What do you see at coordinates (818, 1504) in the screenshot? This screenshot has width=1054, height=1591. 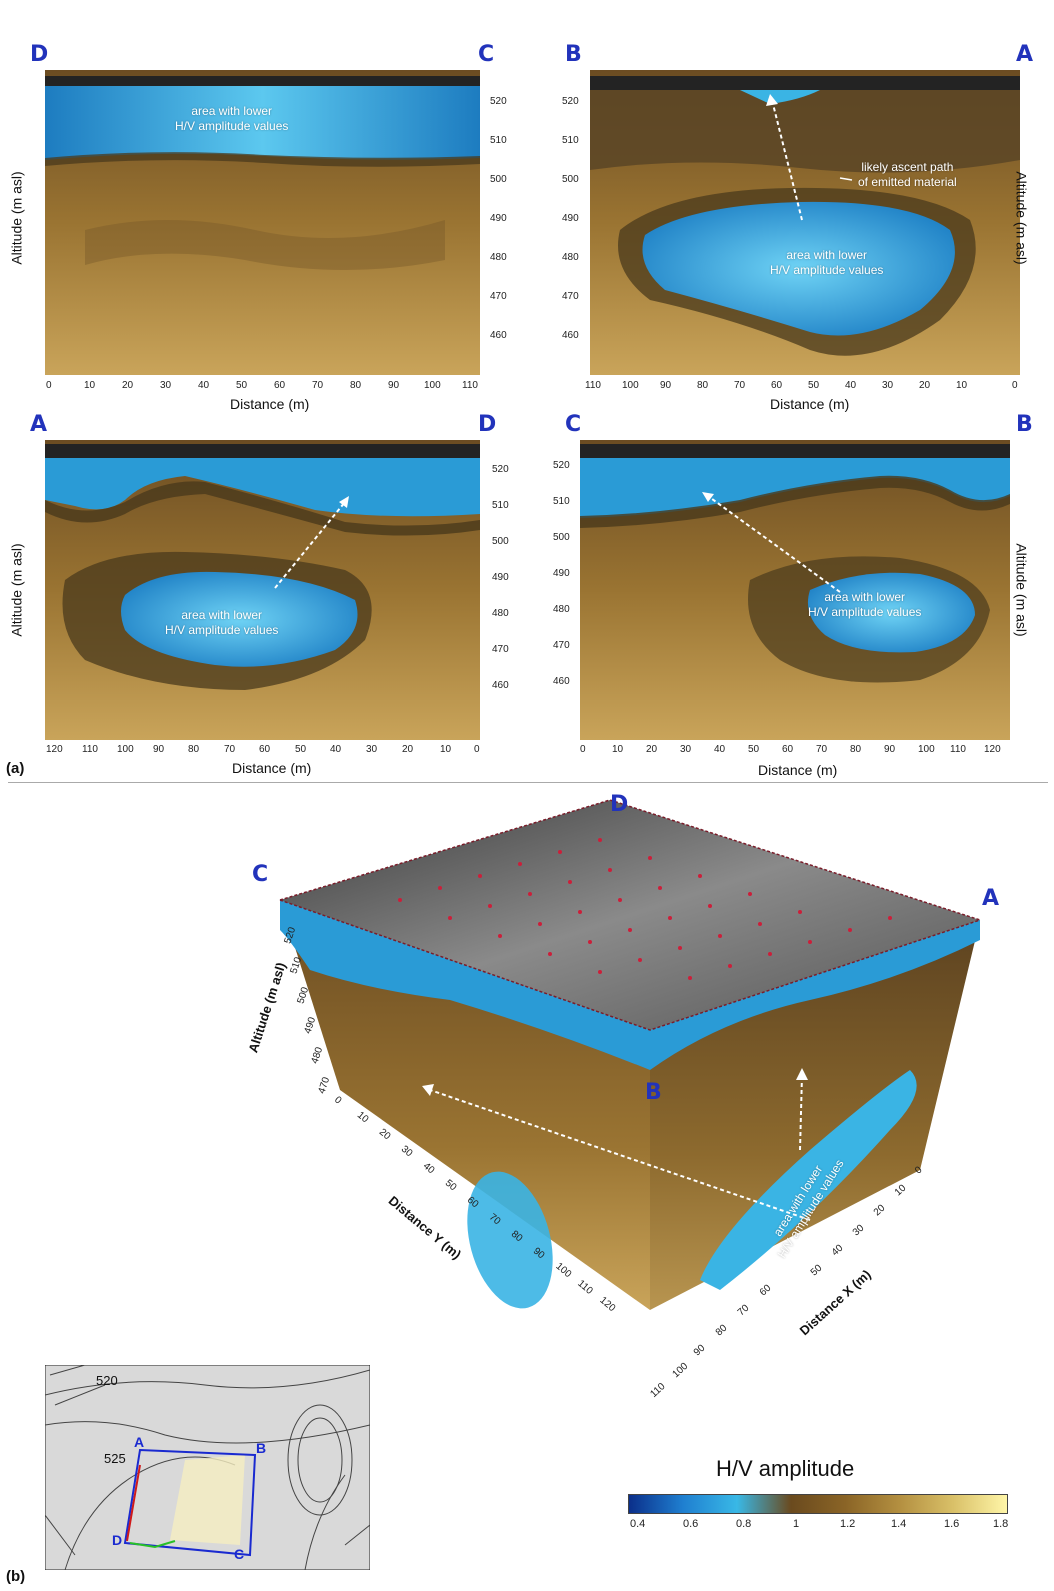 I see `colorbar-gradient` at bounding box center [818, 1504].